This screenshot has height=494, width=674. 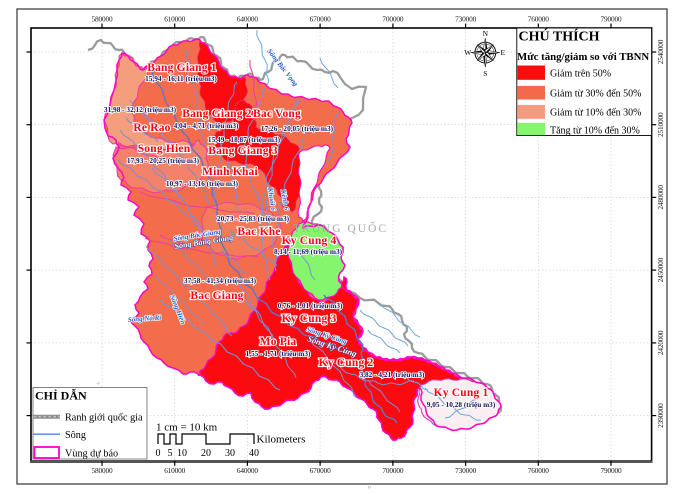 I want to click on svg-text: 2480000, so click(x=660, y=197).